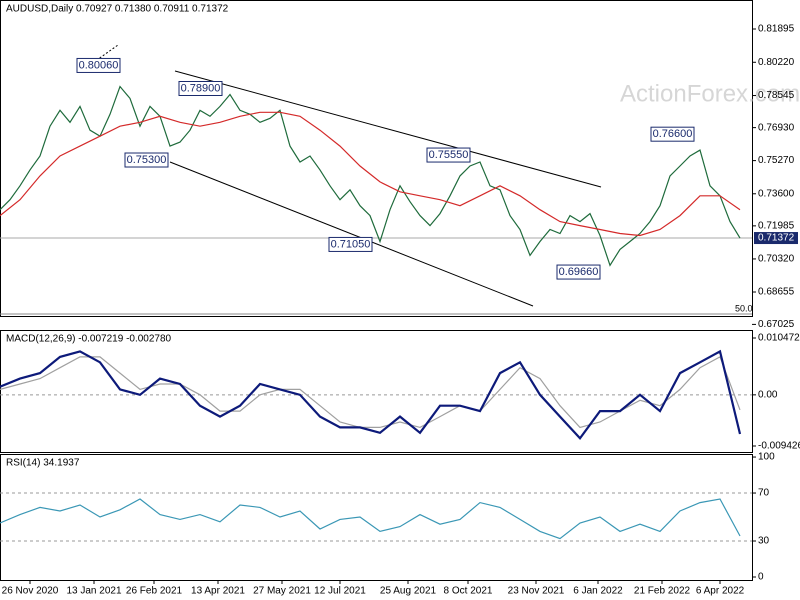 The width and height of the screenshot is (800, 600). I want to click on annotation-label: 0.76600, so click(673, 134).